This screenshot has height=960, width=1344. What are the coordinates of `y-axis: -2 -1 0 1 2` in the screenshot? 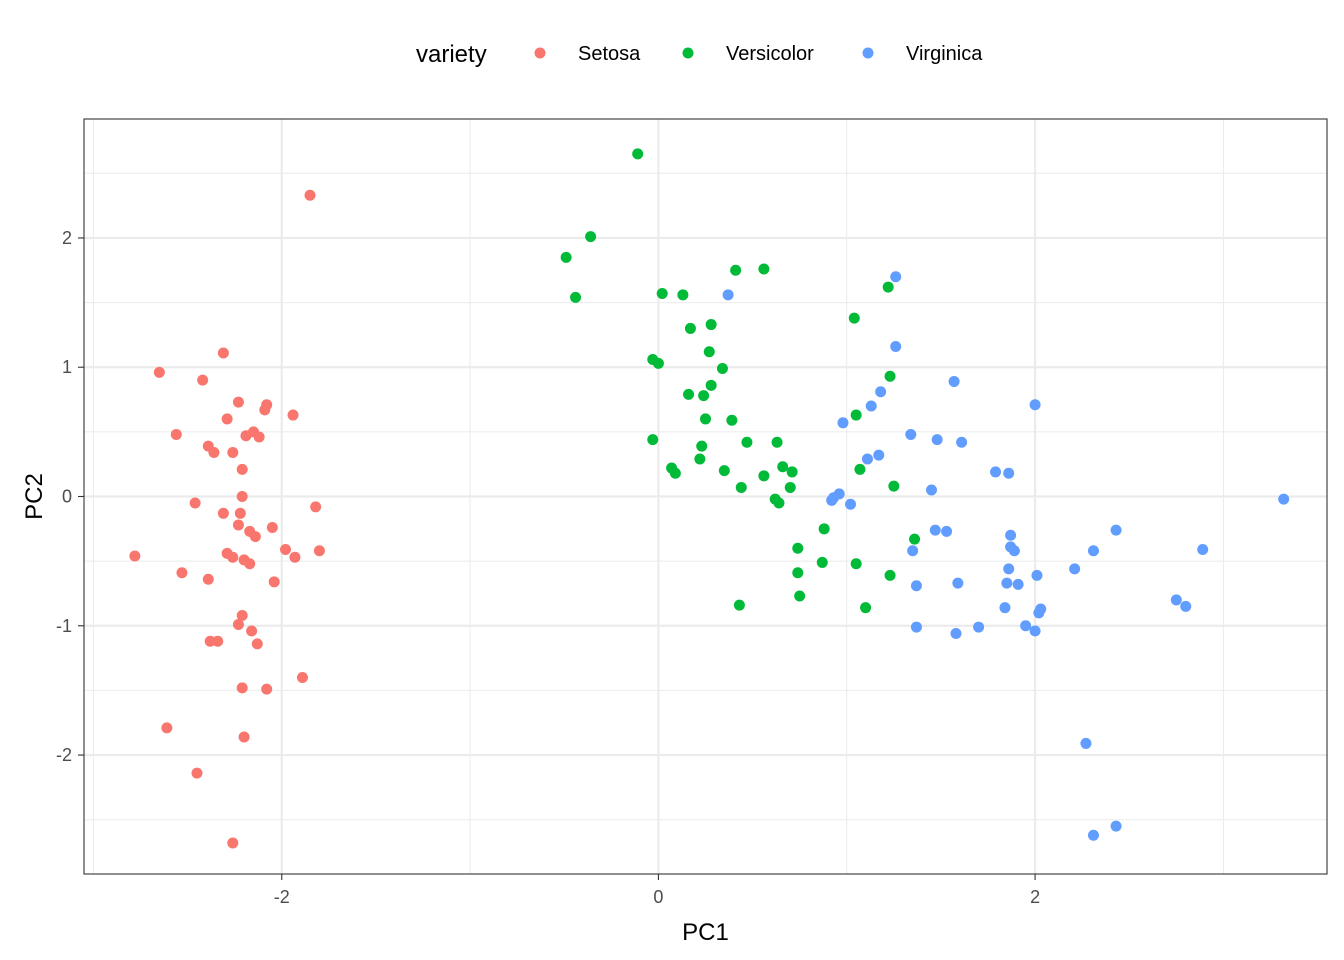 It's located at (70, 496).